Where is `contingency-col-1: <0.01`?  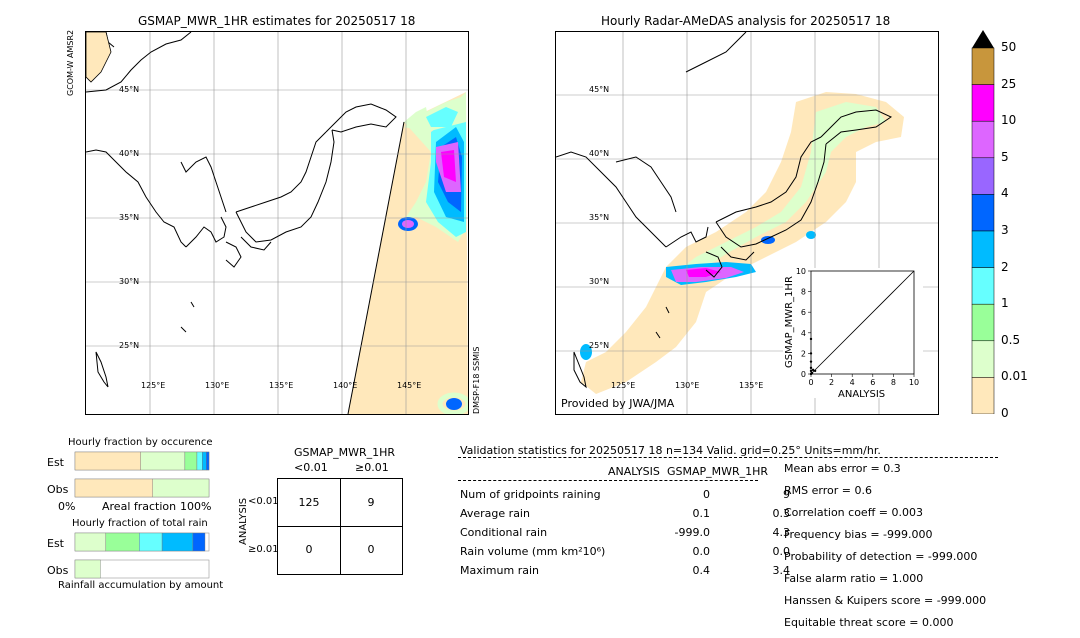 contingency-col-1: <0.01 is located at coordinates (311, 467).